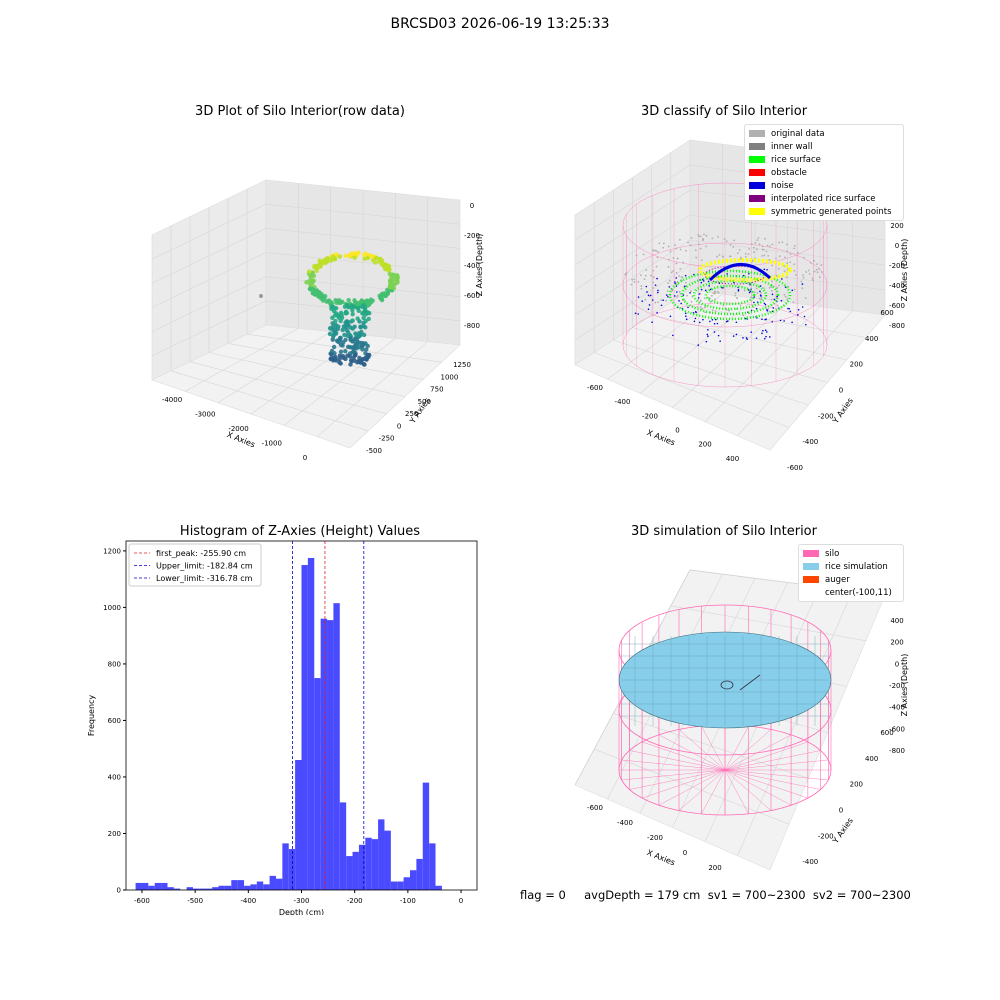 The image size is (1000, 1000). Describe the element at coordinates (886, 733) in the screenshot. I see `y-tick-label: 600` at that location.